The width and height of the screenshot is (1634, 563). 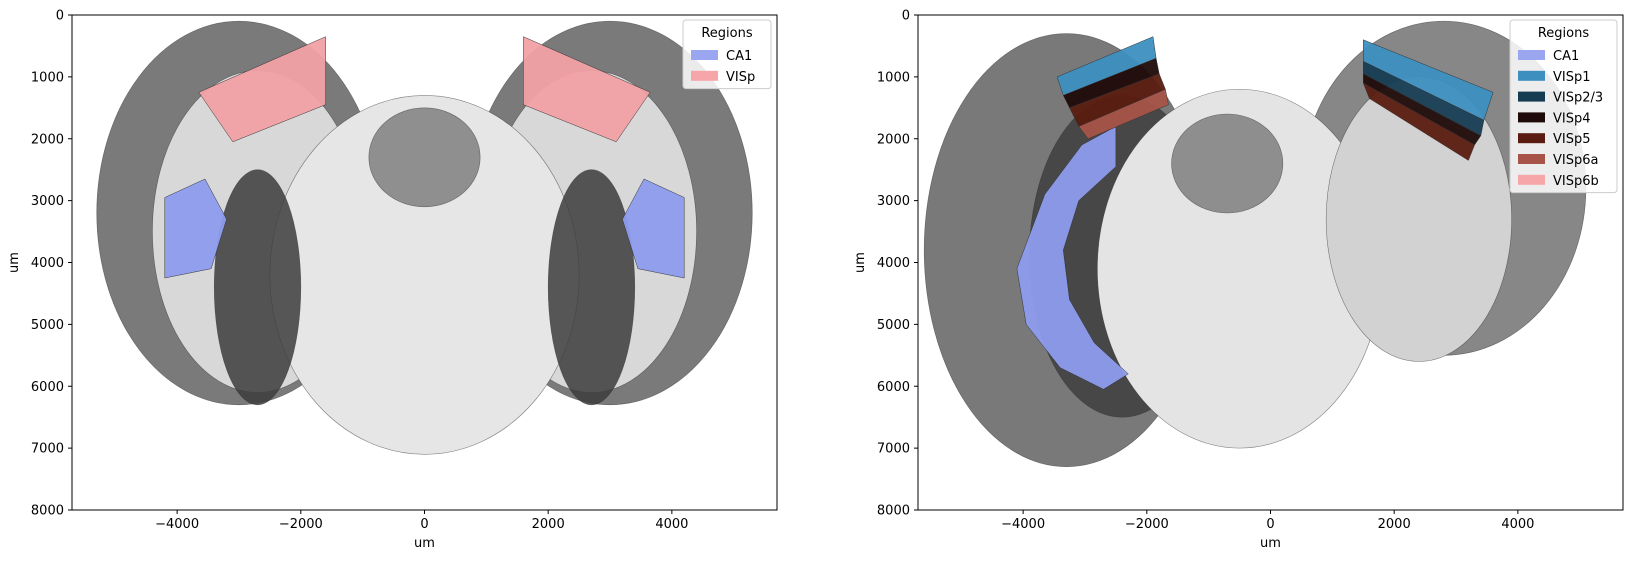 I want to click on left-y-tick-label: 0, so click(x=60, y=16).